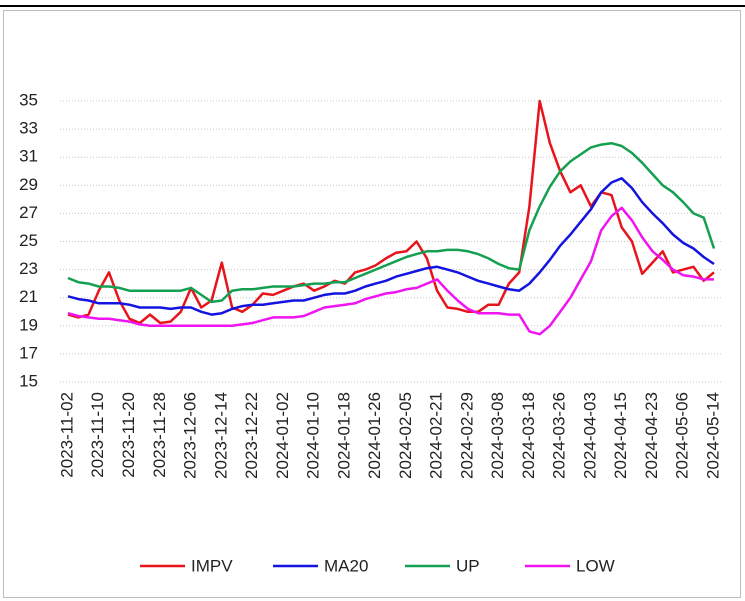 Image resolution: width=745 pixels, height=601 pixels. I want to click on legend-label: LOW, so click(595, 565).